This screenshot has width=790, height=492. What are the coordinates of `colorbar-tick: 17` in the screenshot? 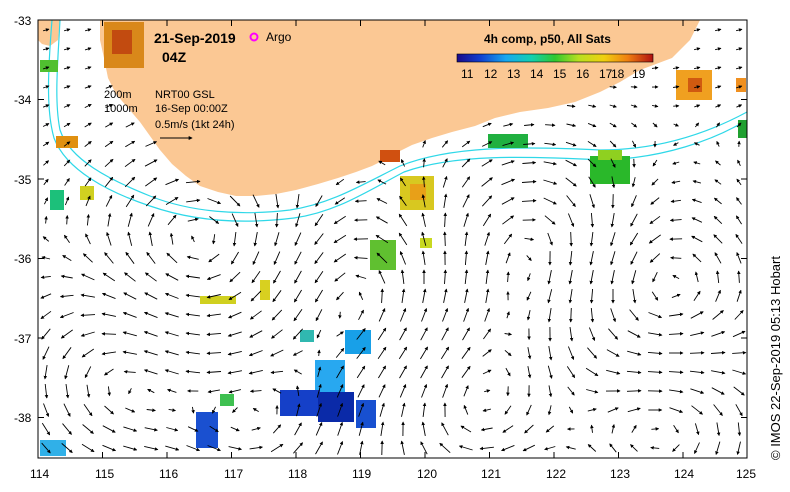 It's located at (606, 74).